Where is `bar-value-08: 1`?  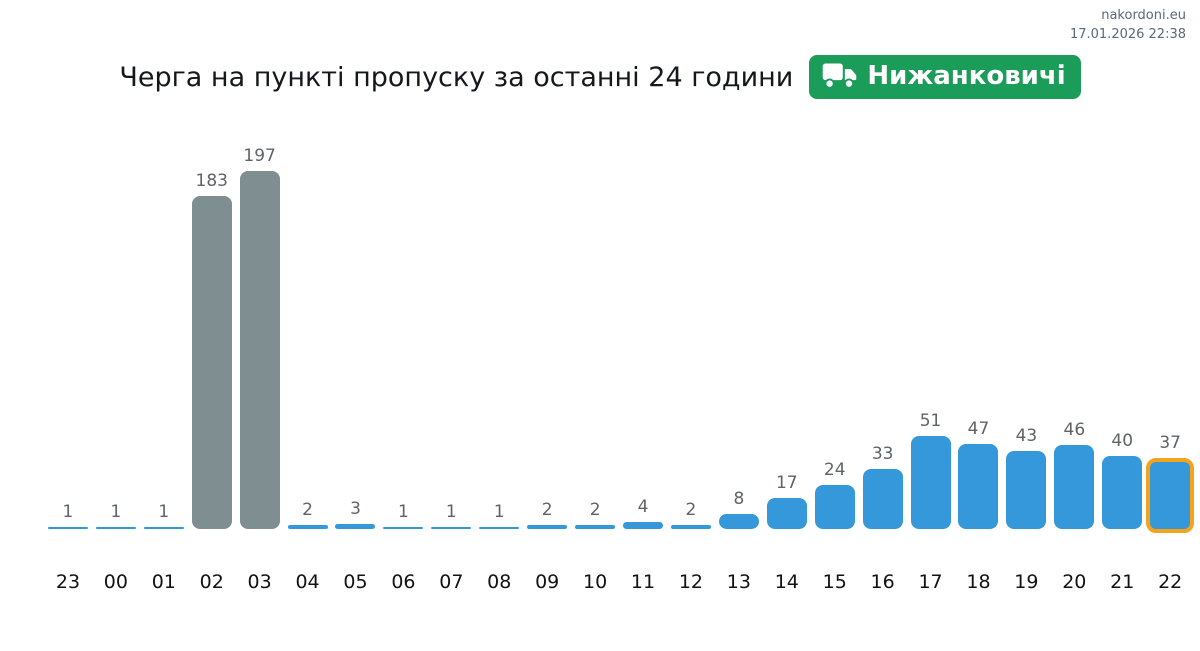
bar-value-08: 1 is located at coordinates (499, 512).